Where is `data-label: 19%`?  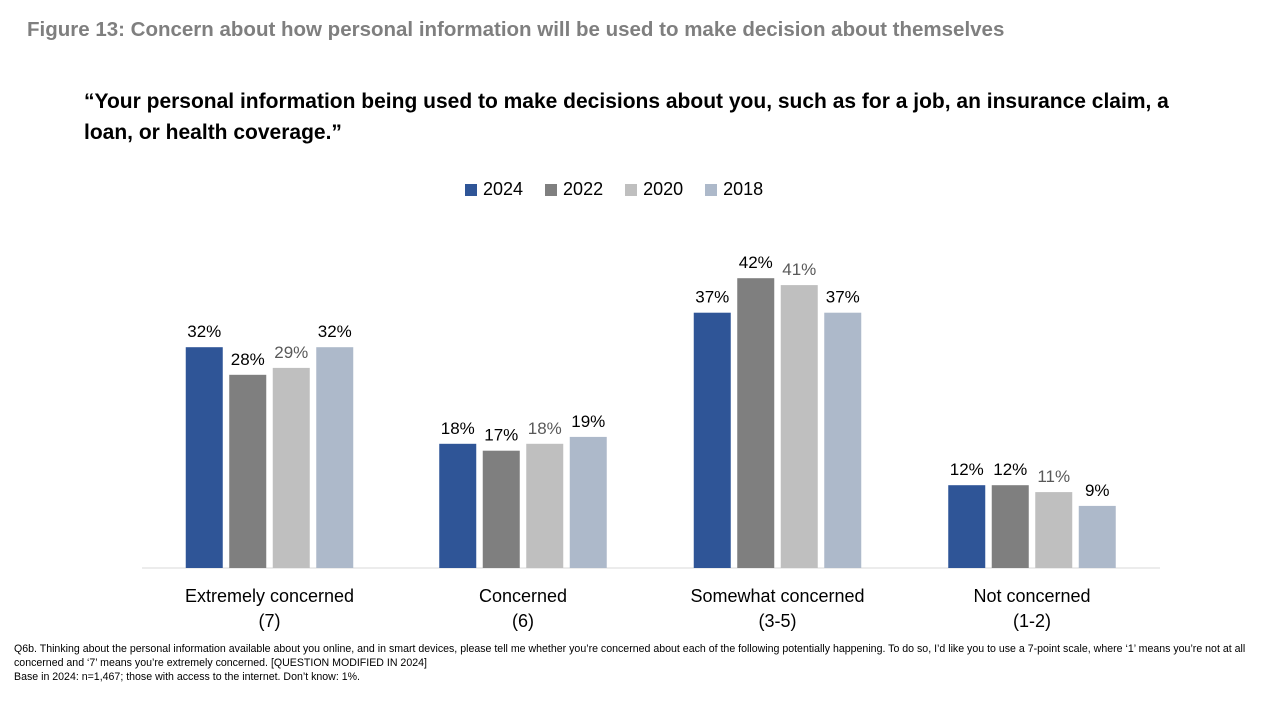 data-label: 19% is located at coordinates (588, 421).